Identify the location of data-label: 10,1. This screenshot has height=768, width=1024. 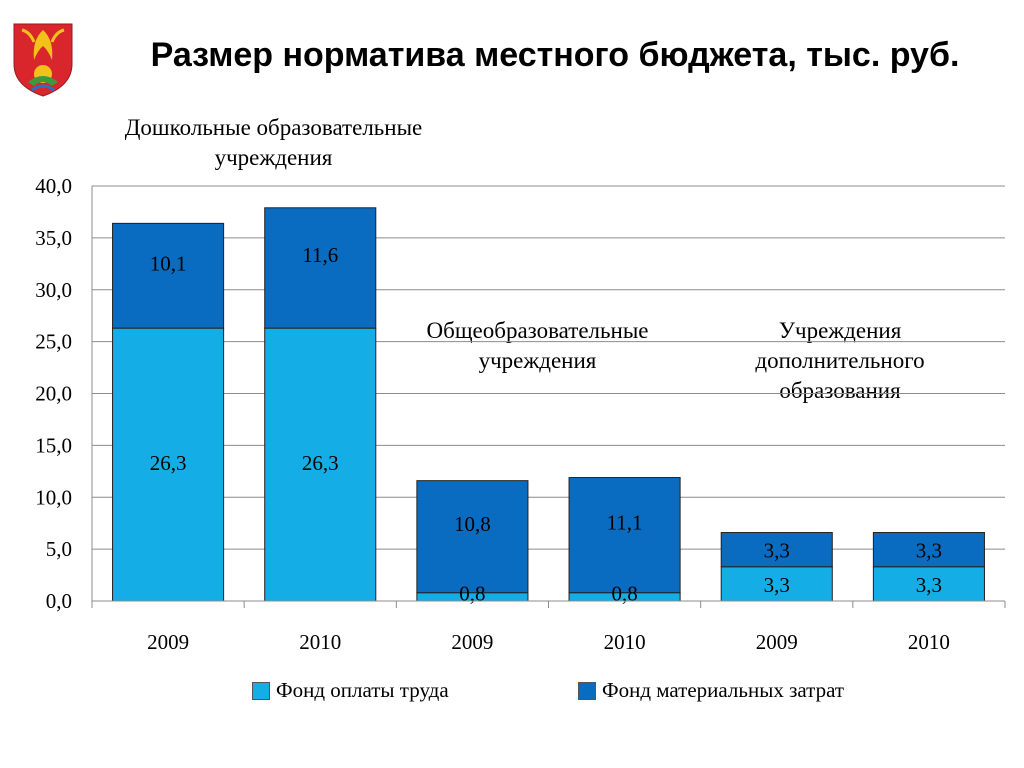
(168, 264).